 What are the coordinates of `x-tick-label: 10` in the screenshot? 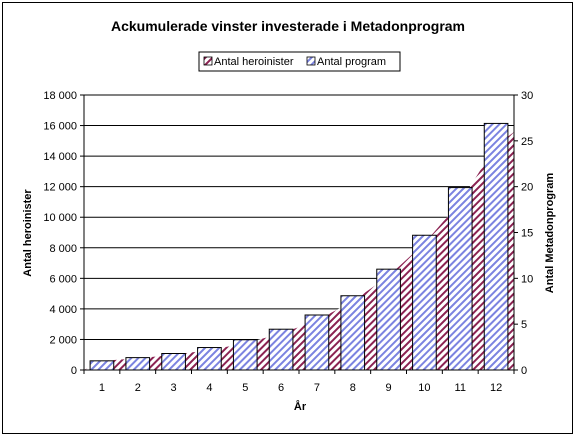 It's located at (424, 388).